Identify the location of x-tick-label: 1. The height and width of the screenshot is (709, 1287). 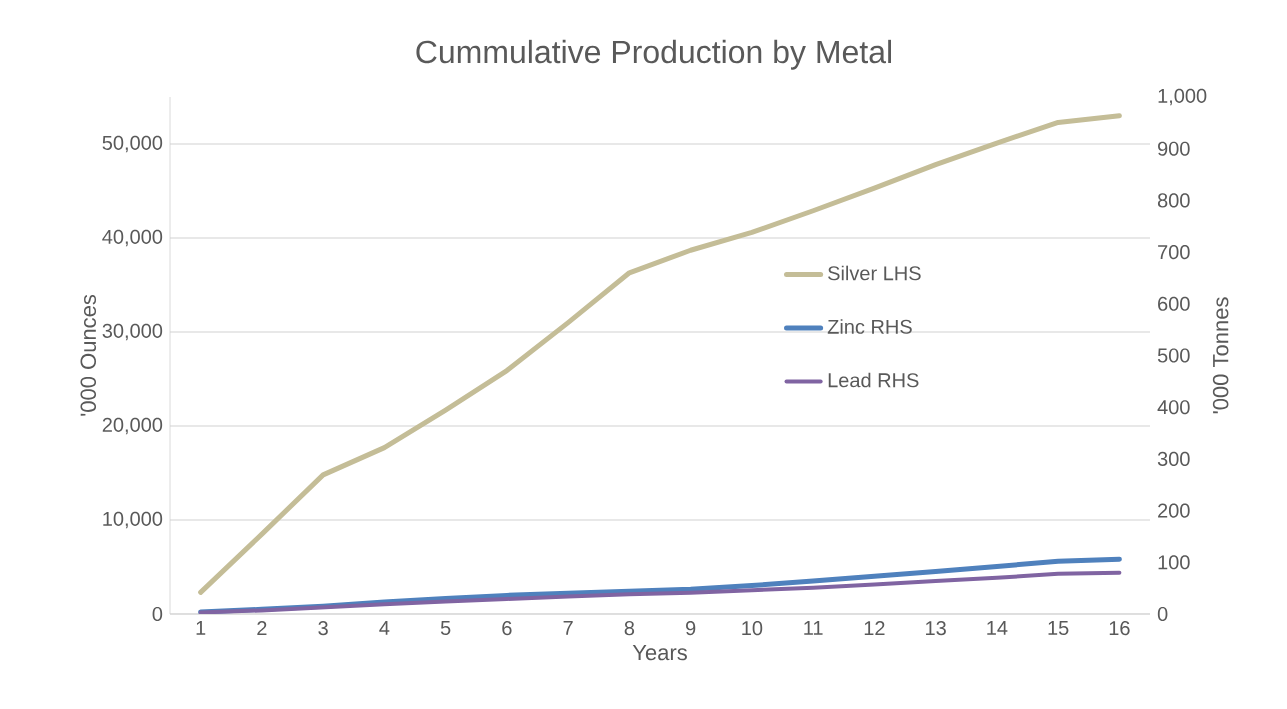
(201, 628).